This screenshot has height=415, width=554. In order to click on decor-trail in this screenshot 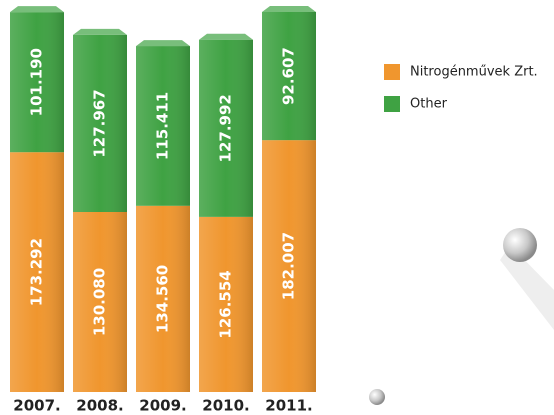, I will do `click(527, 287)`.